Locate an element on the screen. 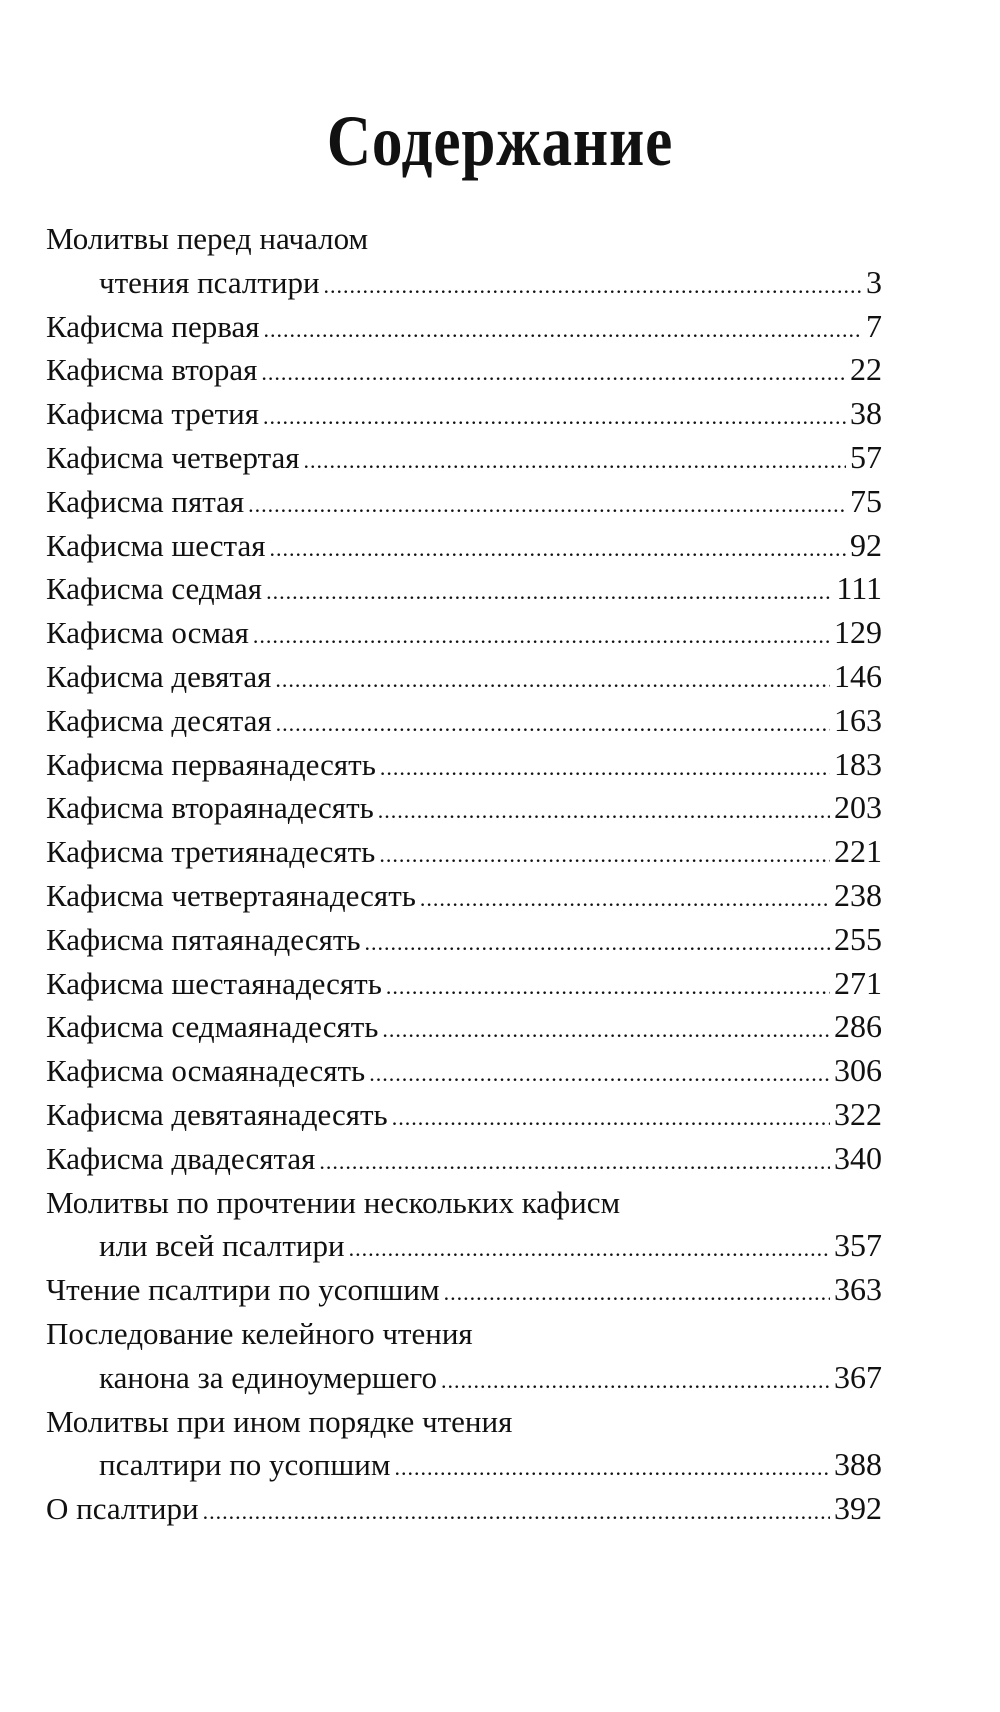 The height and width of the screenshot is (1712, 1000). toc-entry-title: Кафисма четвертаянадесять is located at coordinates (231, 895).